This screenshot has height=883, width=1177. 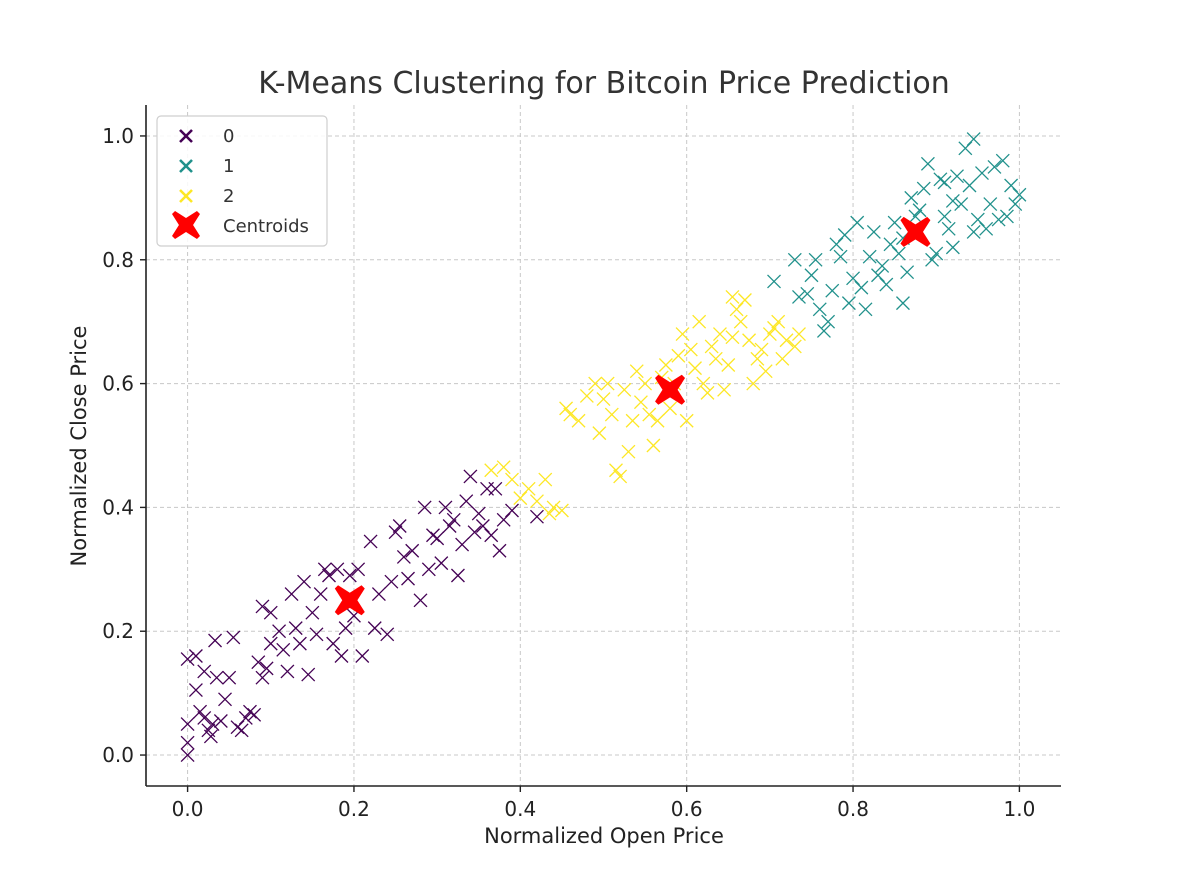 What do you see at coordinates (520, 809) in the screenshot?
I see `x-tick-label: 0.4` at bounding box center [520, 809].